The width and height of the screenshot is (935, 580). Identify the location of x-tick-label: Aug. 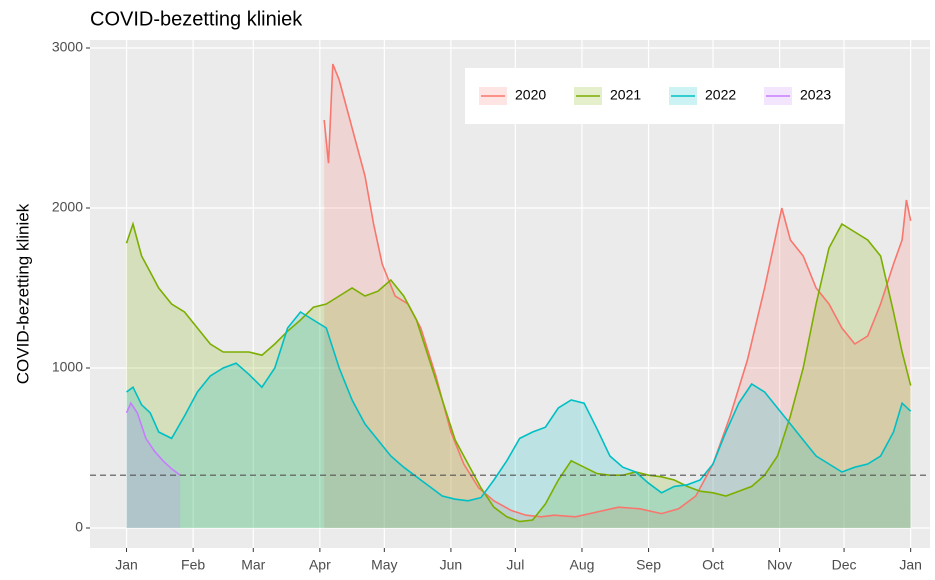
(582, 565).